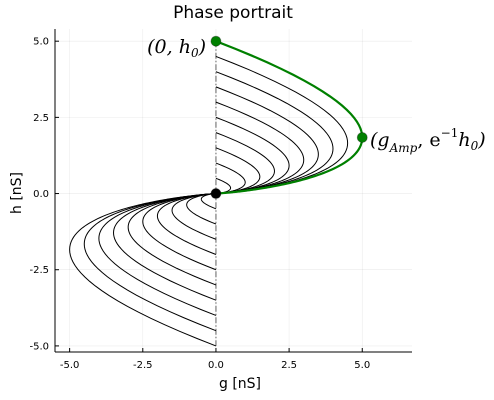 The image size is (494, 400). I want to click on x-axis-label: g [nS], so click(240, 384).